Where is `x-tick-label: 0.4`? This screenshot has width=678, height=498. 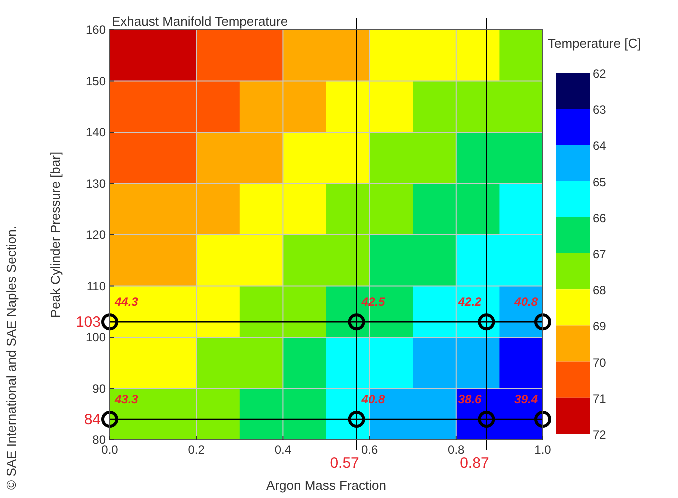
x-tick-label: 0.4 is located at coordinates (283, 450).